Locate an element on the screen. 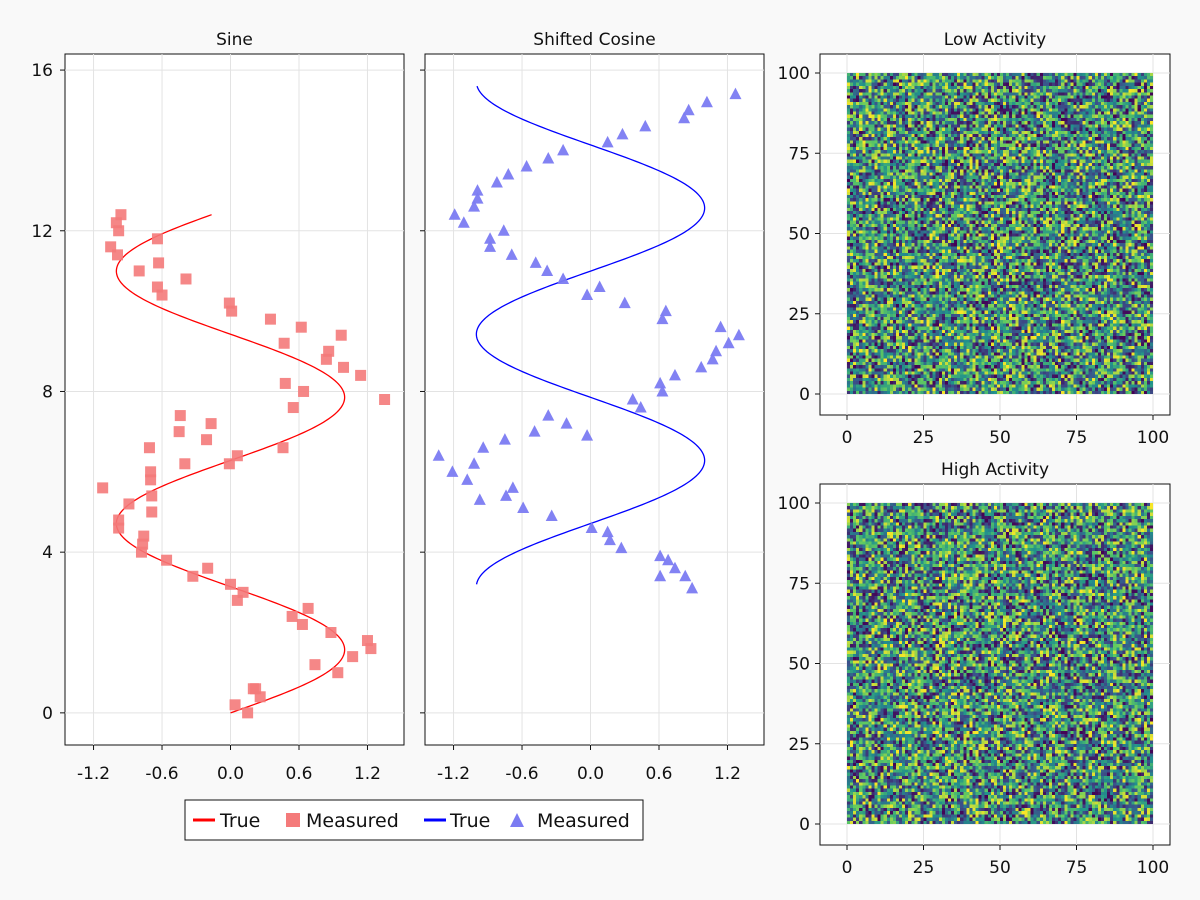  shifted-cosine-xtick-label: -0.6 is located at coordinates (521, 774).